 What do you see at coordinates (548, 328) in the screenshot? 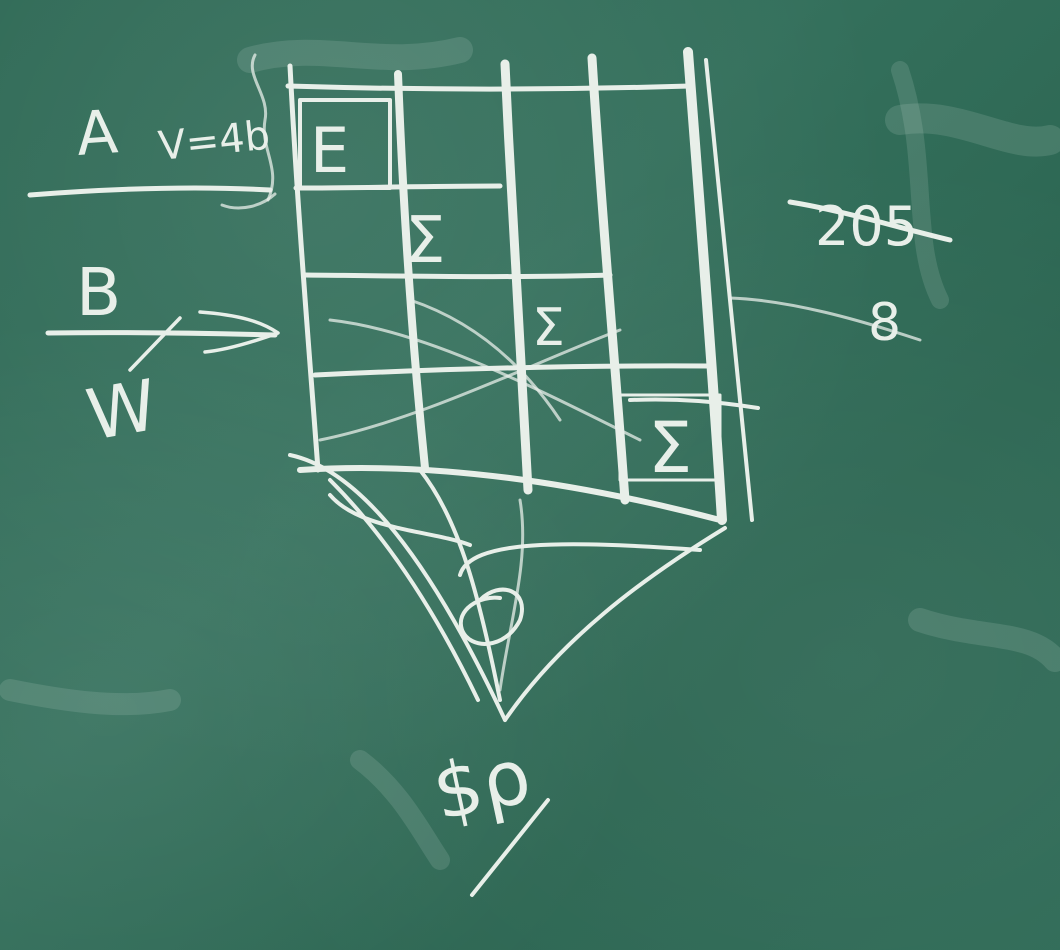
I see `cell-symbol-3: Σ` at bounding box center [548, 328].